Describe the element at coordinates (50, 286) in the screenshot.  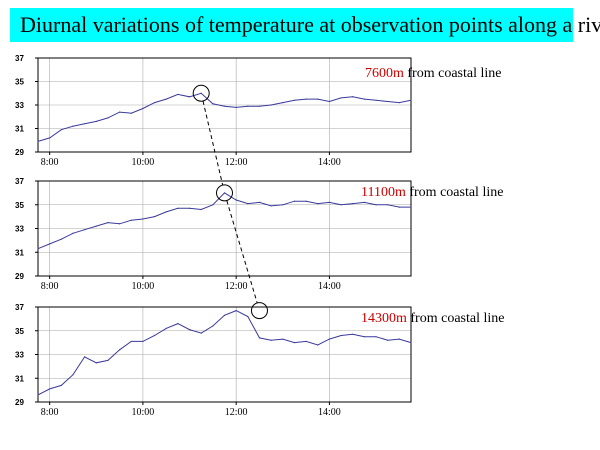
I see `x-tick-label: 8:00` at that location.